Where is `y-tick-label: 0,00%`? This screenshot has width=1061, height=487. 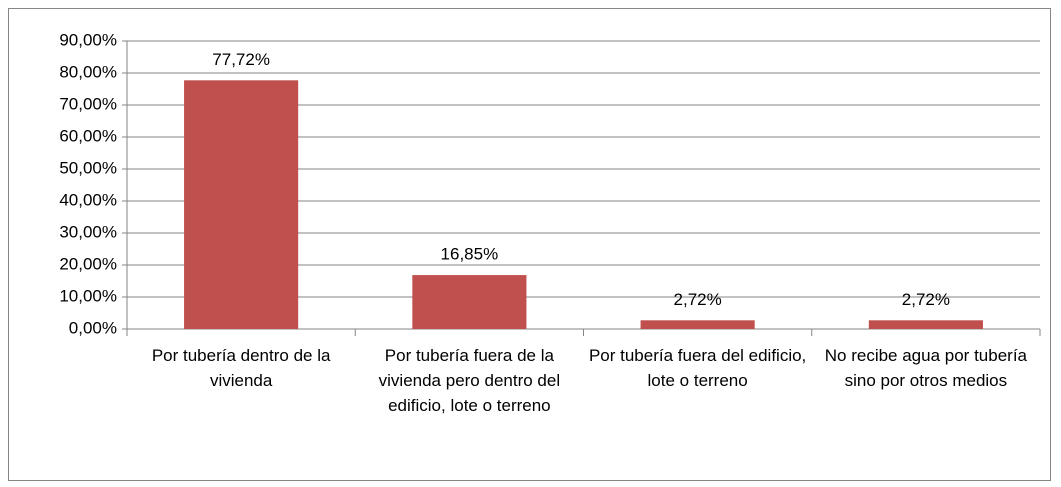 y-tick-label: 0,00% is located at coordinates (93, 327).